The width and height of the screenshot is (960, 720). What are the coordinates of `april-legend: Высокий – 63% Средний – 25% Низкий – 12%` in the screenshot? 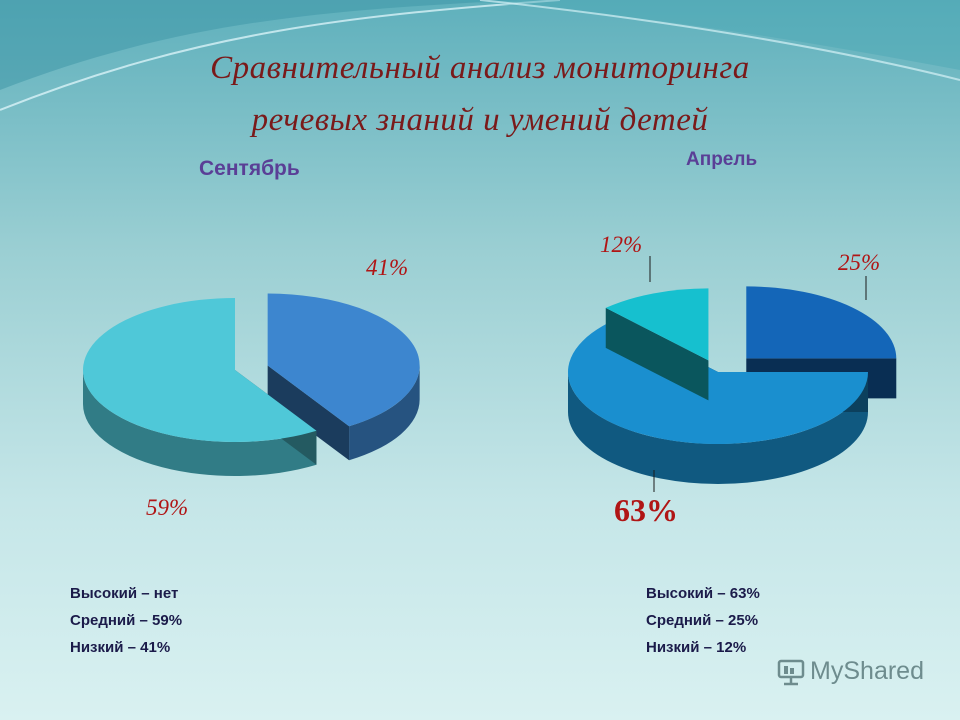 It's located at (703, 620).